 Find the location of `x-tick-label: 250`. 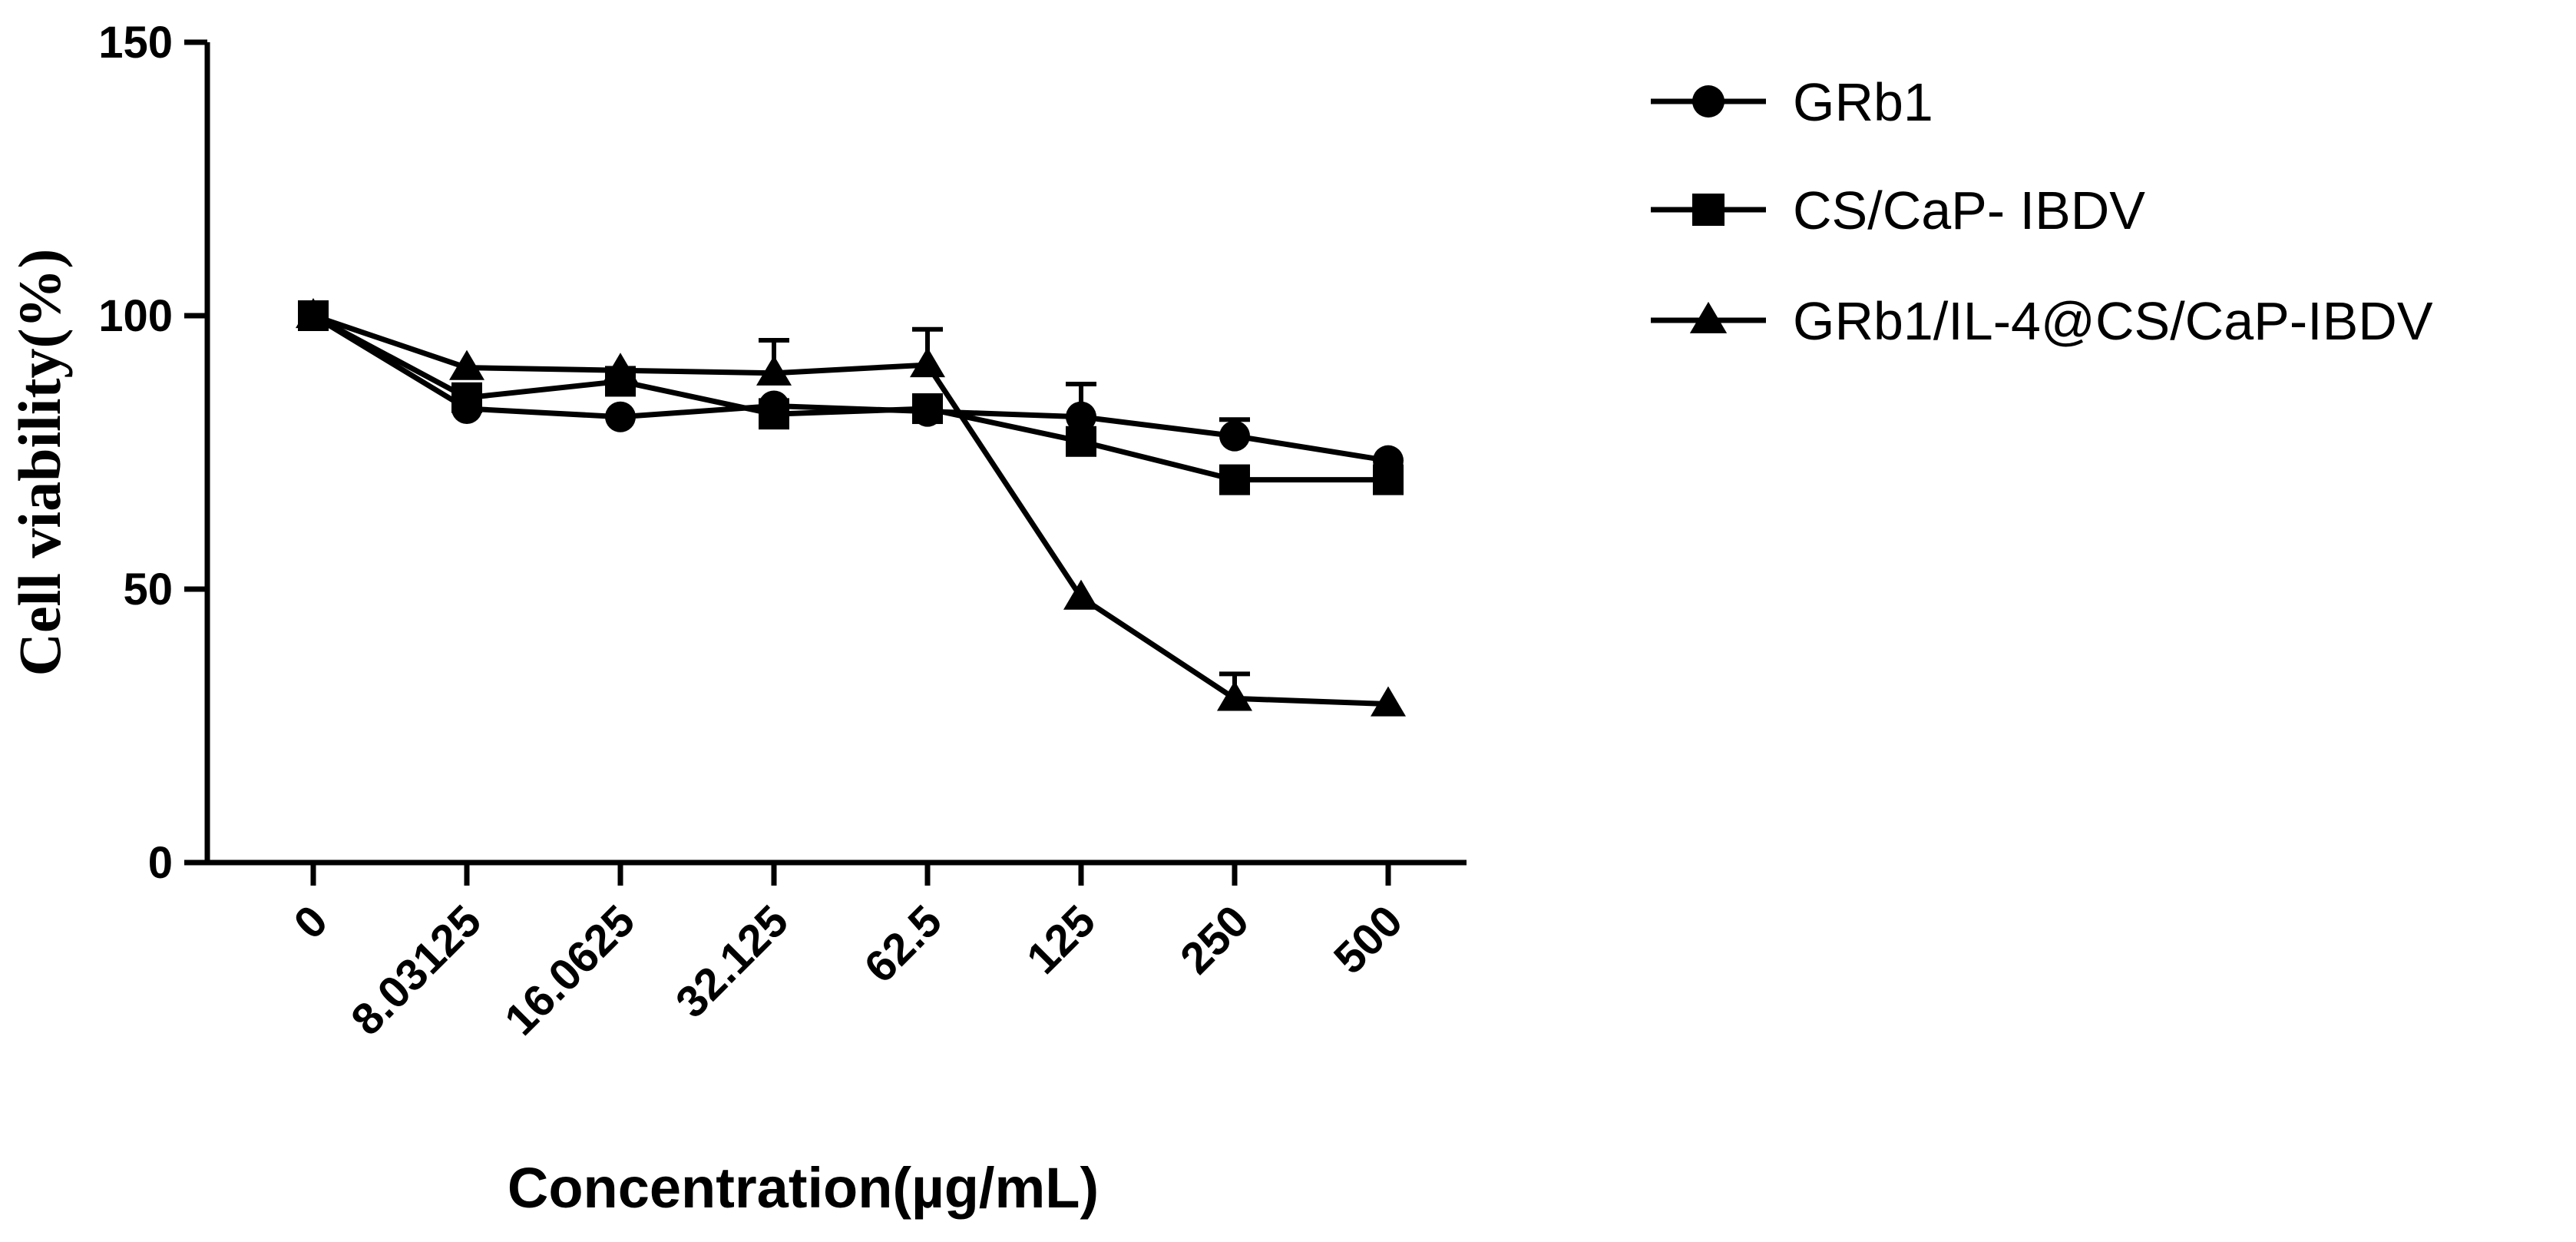

x-tick-label: 250 is located at coordinates (1214, 939).